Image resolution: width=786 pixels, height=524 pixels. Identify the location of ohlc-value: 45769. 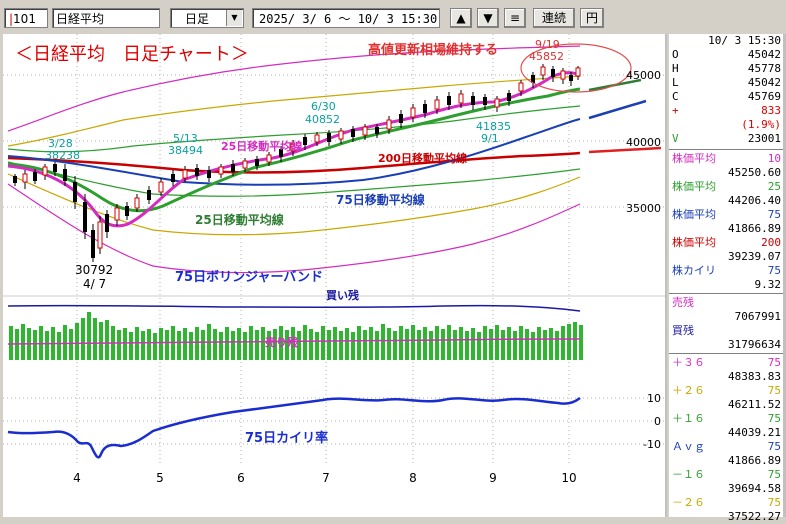
(764, 96).